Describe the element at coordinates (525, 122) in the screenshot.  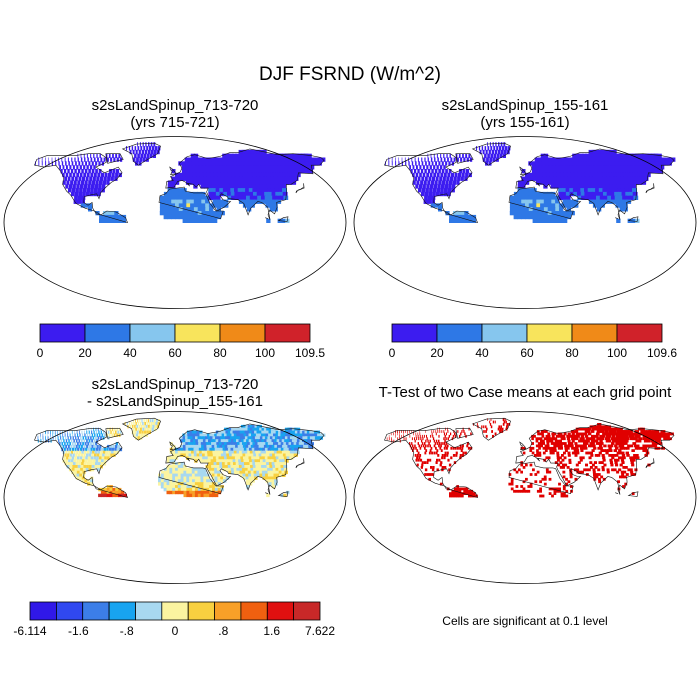
I see `panel-2-subtitle: (yrs 155-161)` at that location.